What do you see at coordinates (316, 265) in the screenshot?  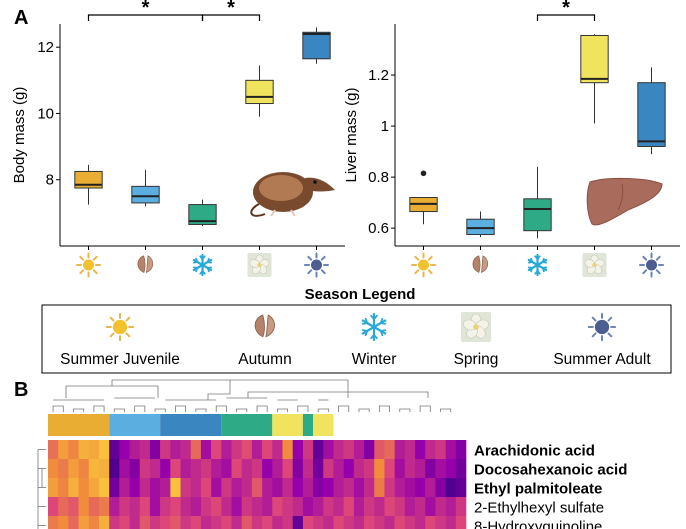 I see `body-x-blue-sun-icon` at bounding box center [316, 265].